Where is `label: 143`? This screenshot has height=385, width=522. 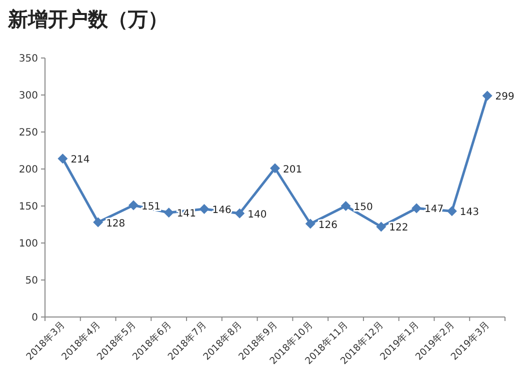 label: 143 is located at coordinates (470, 212).